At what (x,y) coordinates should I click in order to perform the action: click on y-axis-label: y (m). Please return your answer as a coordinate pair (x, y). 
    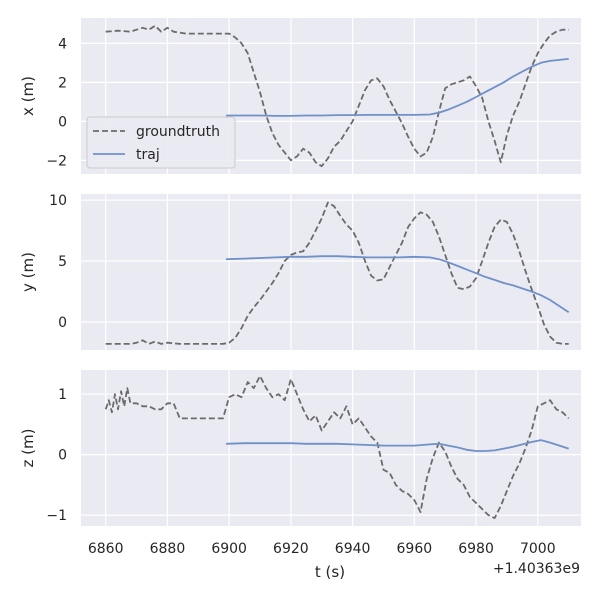
    Looking at the image, I should click on (28, 272).